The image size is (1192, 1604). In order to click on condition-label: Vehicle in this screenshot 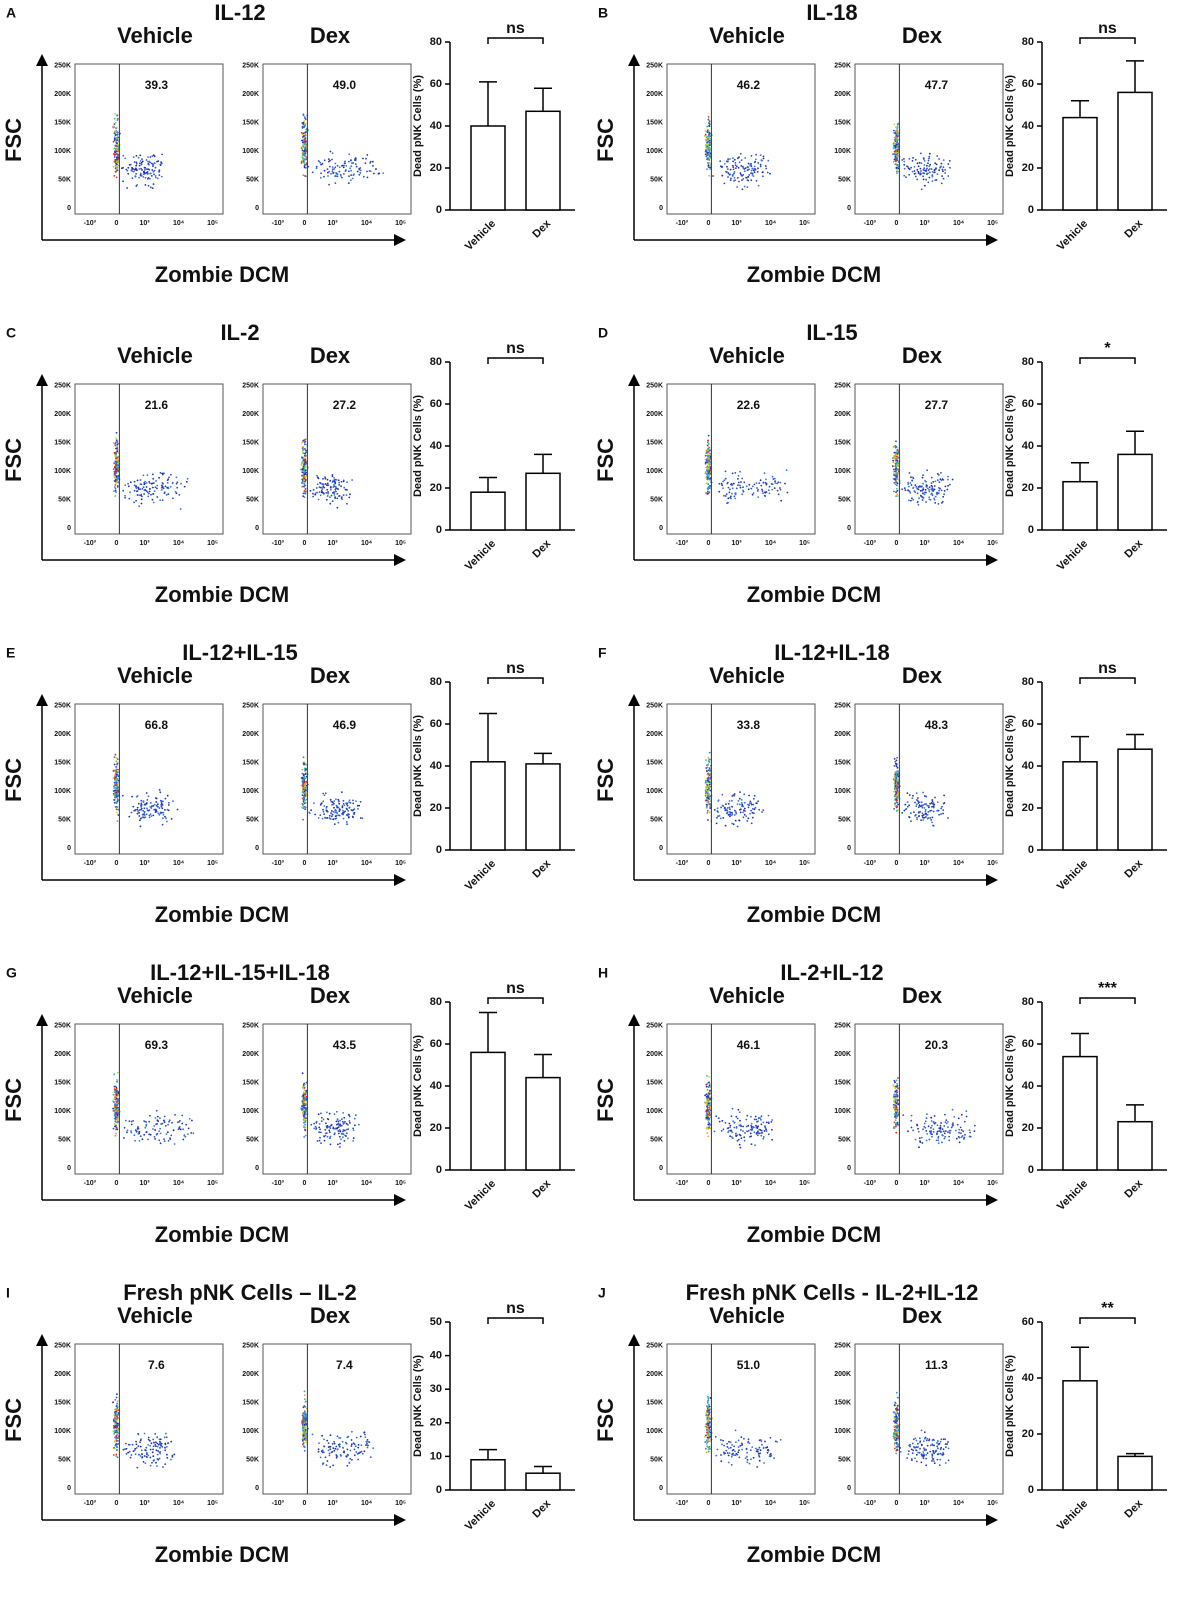, I will do `click(155, 1315)`.